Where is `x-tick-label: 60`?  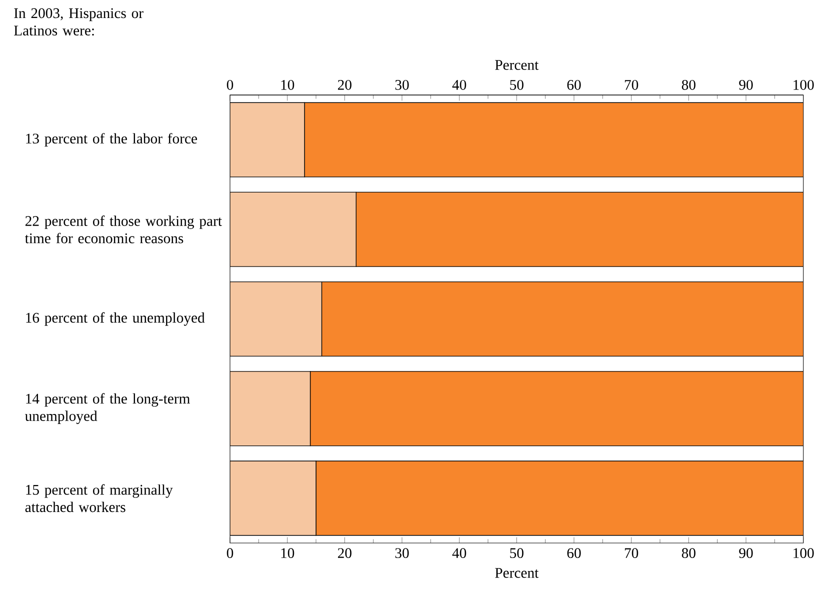 x-tick-label: 60 is located at coordinates (574, 85).